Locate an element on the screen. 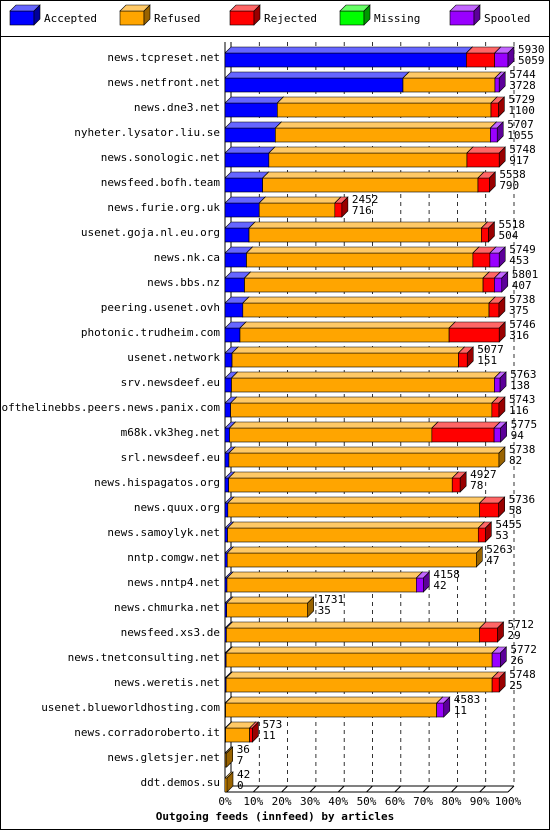 The width and height of the screenshot is (550, 830). legend-label: Spooled is located at coordinates (507, 18).